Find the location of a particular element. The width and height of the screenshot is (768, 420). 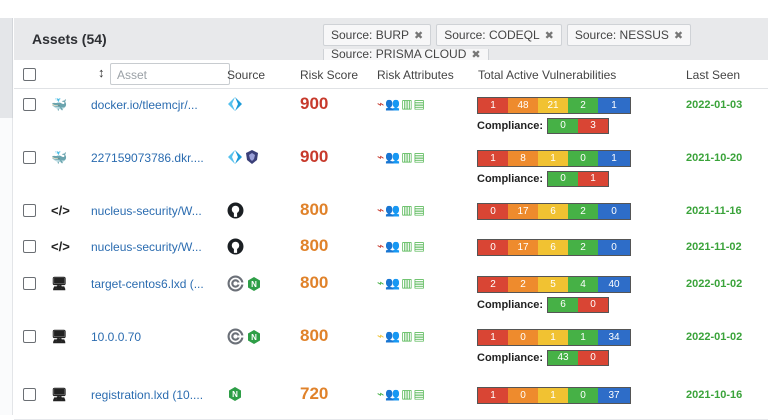

side-panel is located at coordinates (6, 68).